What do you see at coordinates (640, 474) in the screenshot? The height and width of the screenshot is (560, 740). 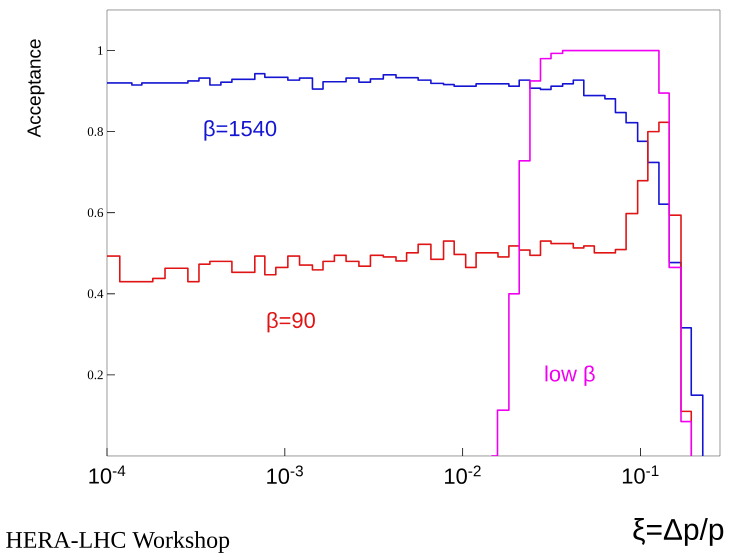 I see `x-tick-label: 10$^{-1}$` at bounding box center [640, 474].